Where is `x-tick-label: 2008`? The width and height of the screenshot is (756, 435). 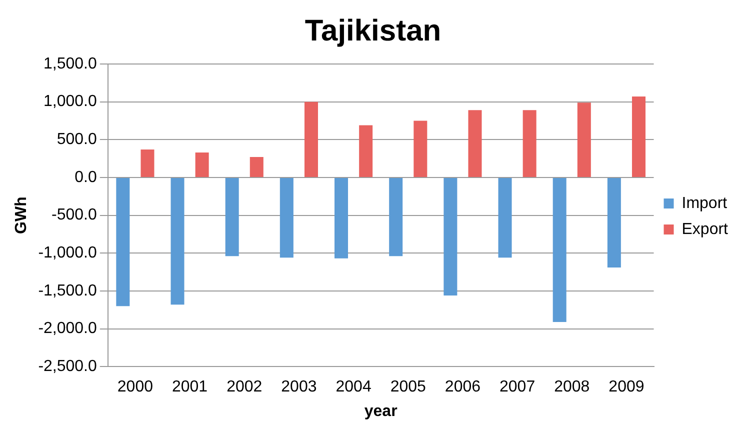
x-tick-label: 2008 is located at coordinates (572, 387).